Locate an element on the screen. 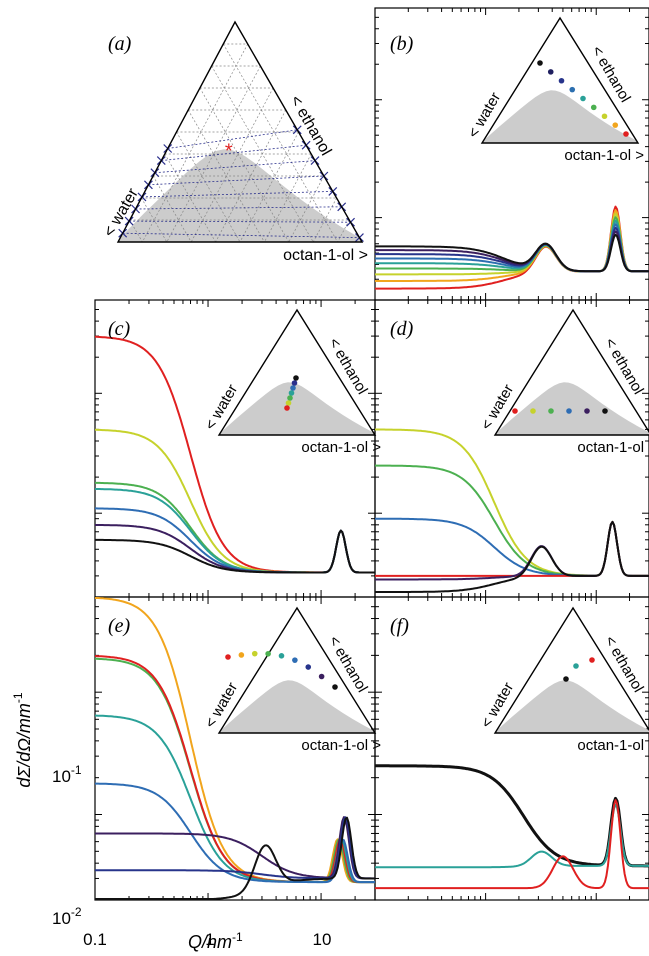 This screenshot has height=956, width=649. x-axis-title-box: Q/nm-1 is located at coordinates (215, 941).